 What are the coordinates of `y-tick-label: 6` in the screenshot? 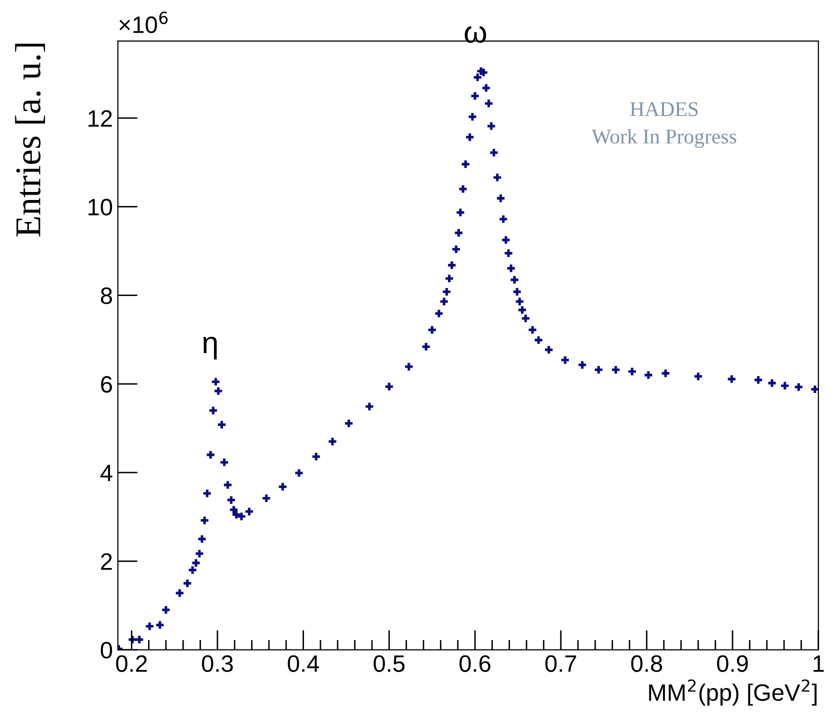 It's located at (106, 384).